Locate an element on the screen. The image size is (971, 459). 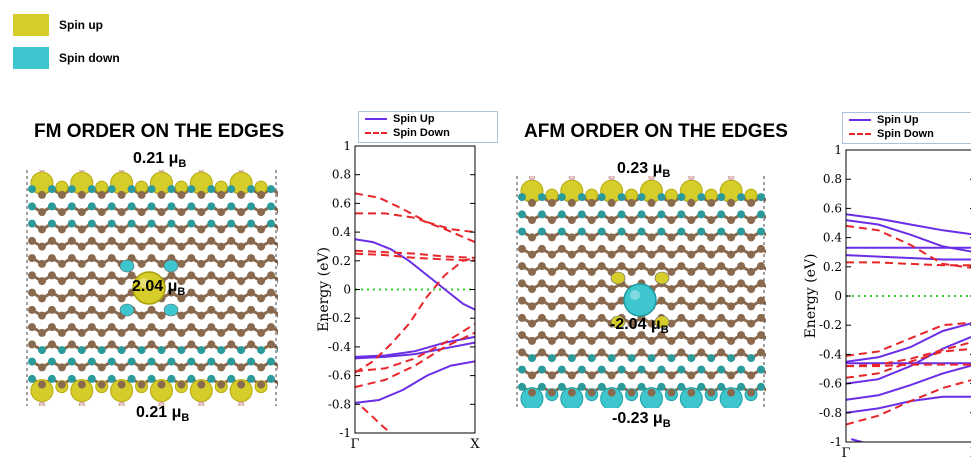
y-tick-label: 1 is located at coordinates (838, 150).